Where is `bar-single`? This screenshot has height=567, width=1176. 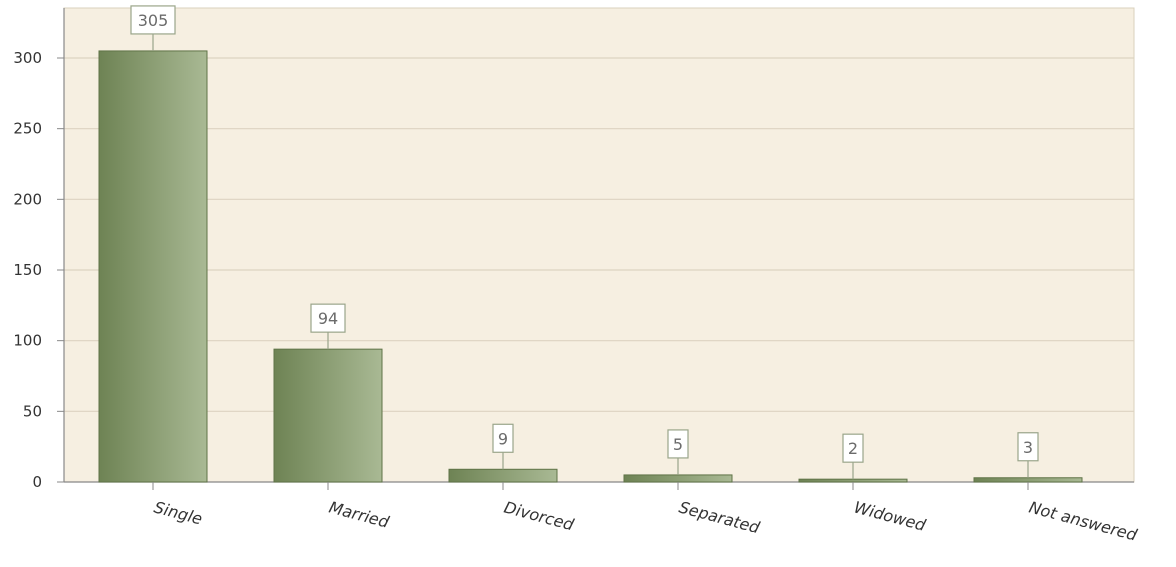
bar-single is located at coordinates (153, 266).